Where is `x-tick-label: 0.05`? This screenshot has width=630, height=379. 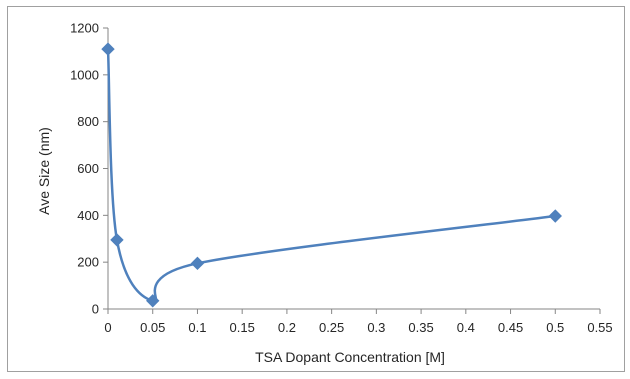
x-tick-label: 0.05 is located at coordinates (152, 327).